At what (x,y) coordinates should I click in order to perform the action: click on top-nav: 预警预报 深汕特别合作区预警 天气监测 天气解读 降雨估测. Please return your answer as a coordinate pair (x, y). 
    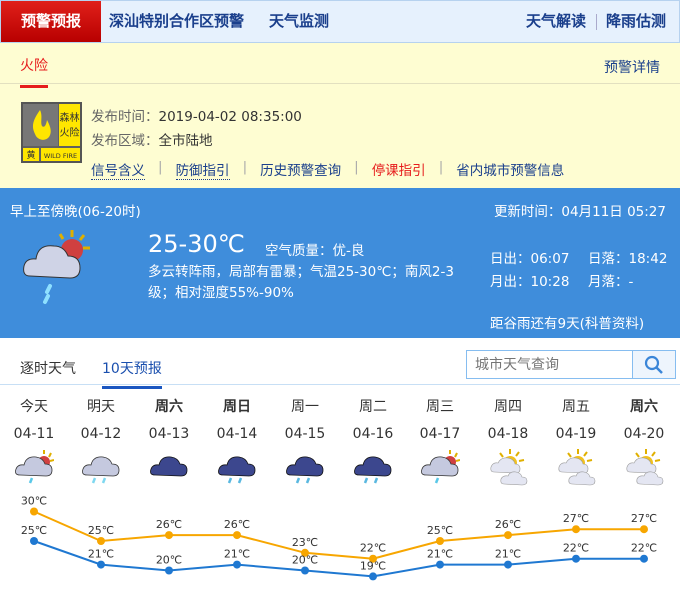
    Looking at the image, I should click on (340, 21).